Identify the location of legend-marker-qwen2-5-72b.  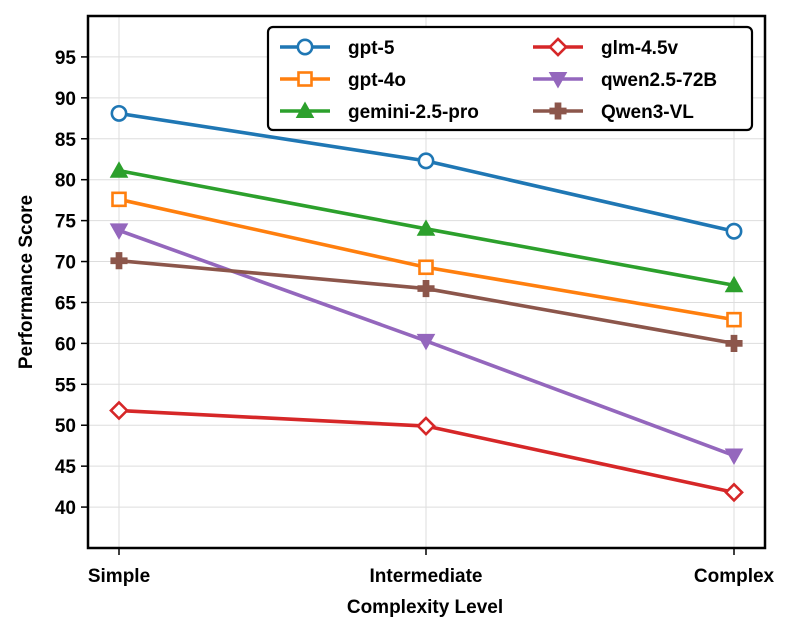
(558, 80).